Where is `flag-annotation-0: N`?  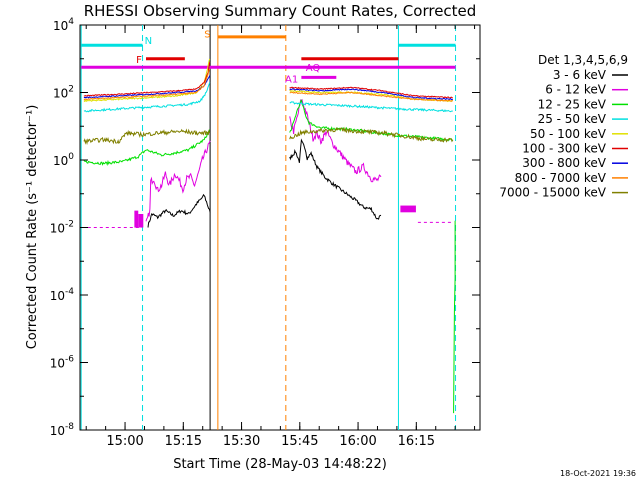 flag-annotation-0: N is located at coordinates (148, 41).